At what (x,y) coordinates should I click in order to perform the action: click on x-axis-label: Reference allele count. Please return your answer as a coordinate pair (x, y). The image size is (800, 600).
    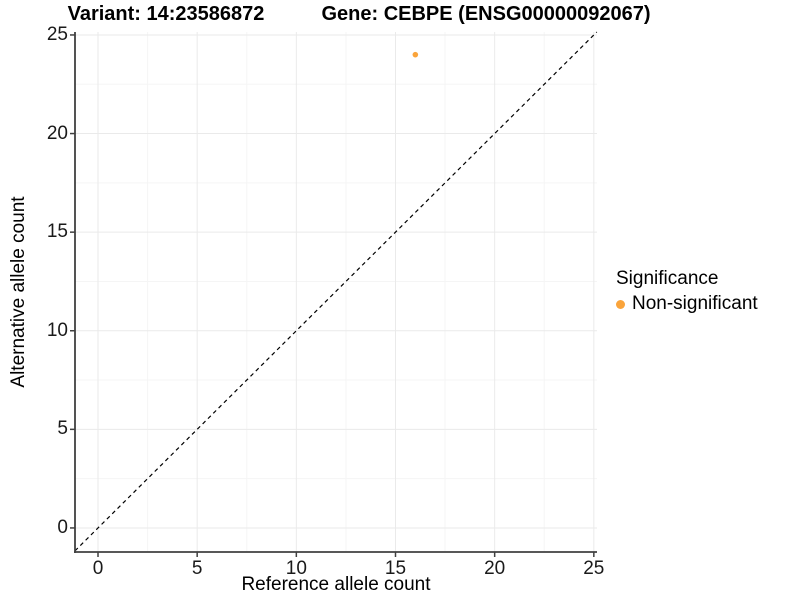
    Looking at the image, I should click on (336, 584).